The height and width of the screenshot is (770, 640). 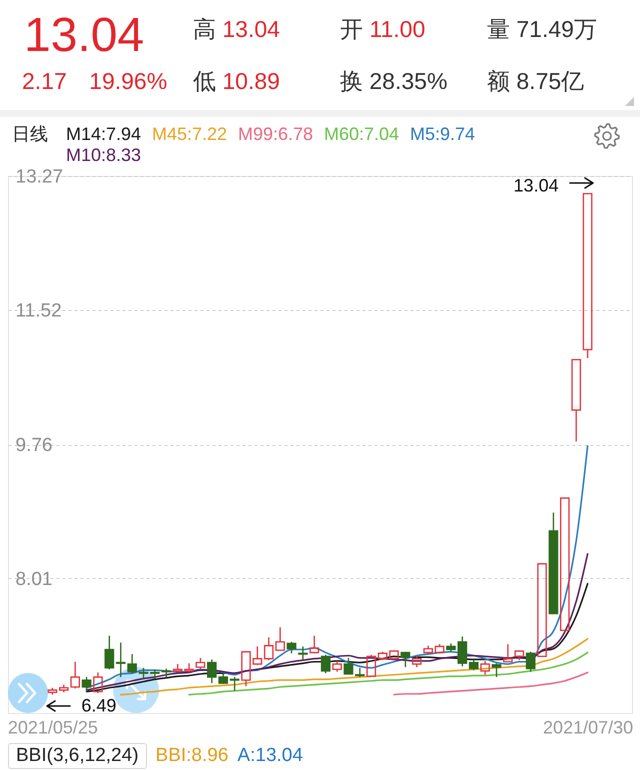 What do you see at coordinates (383, 29) in the screenshot?
I see `text: 开 11.00` at bounding box center [383, 29].